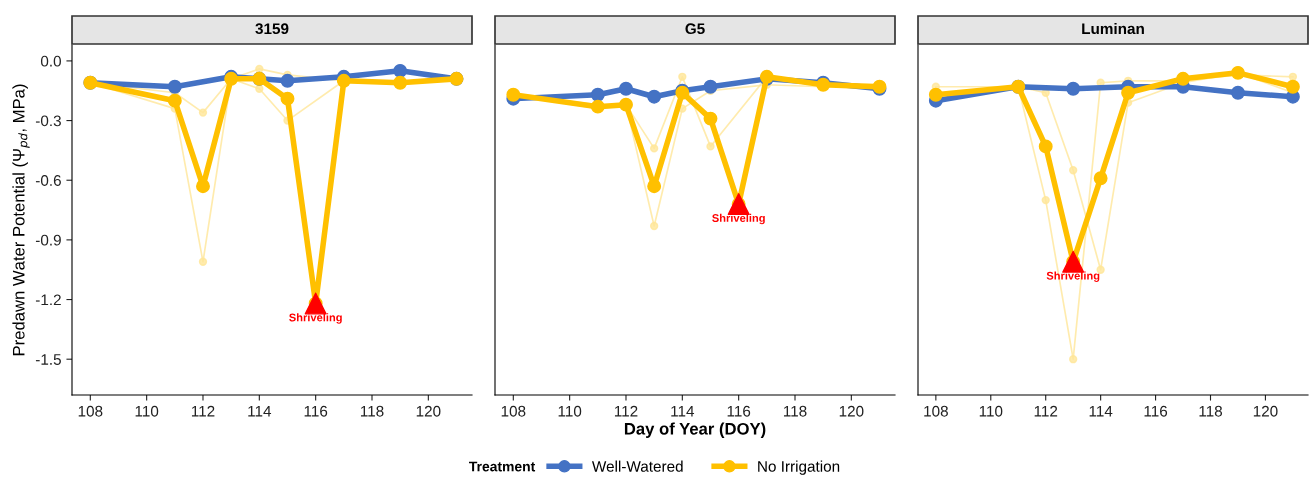  What do you see at coordinates (50, 61) in the screenshot?
I see `y-tick-label: 0.0` at bounding box center [50, 61].